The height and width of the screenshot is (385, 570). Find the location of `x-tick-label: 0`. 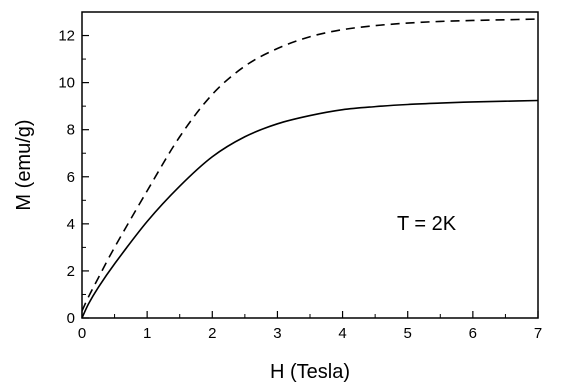

x-tick-label: 0 is located at coordinates (82, 333).